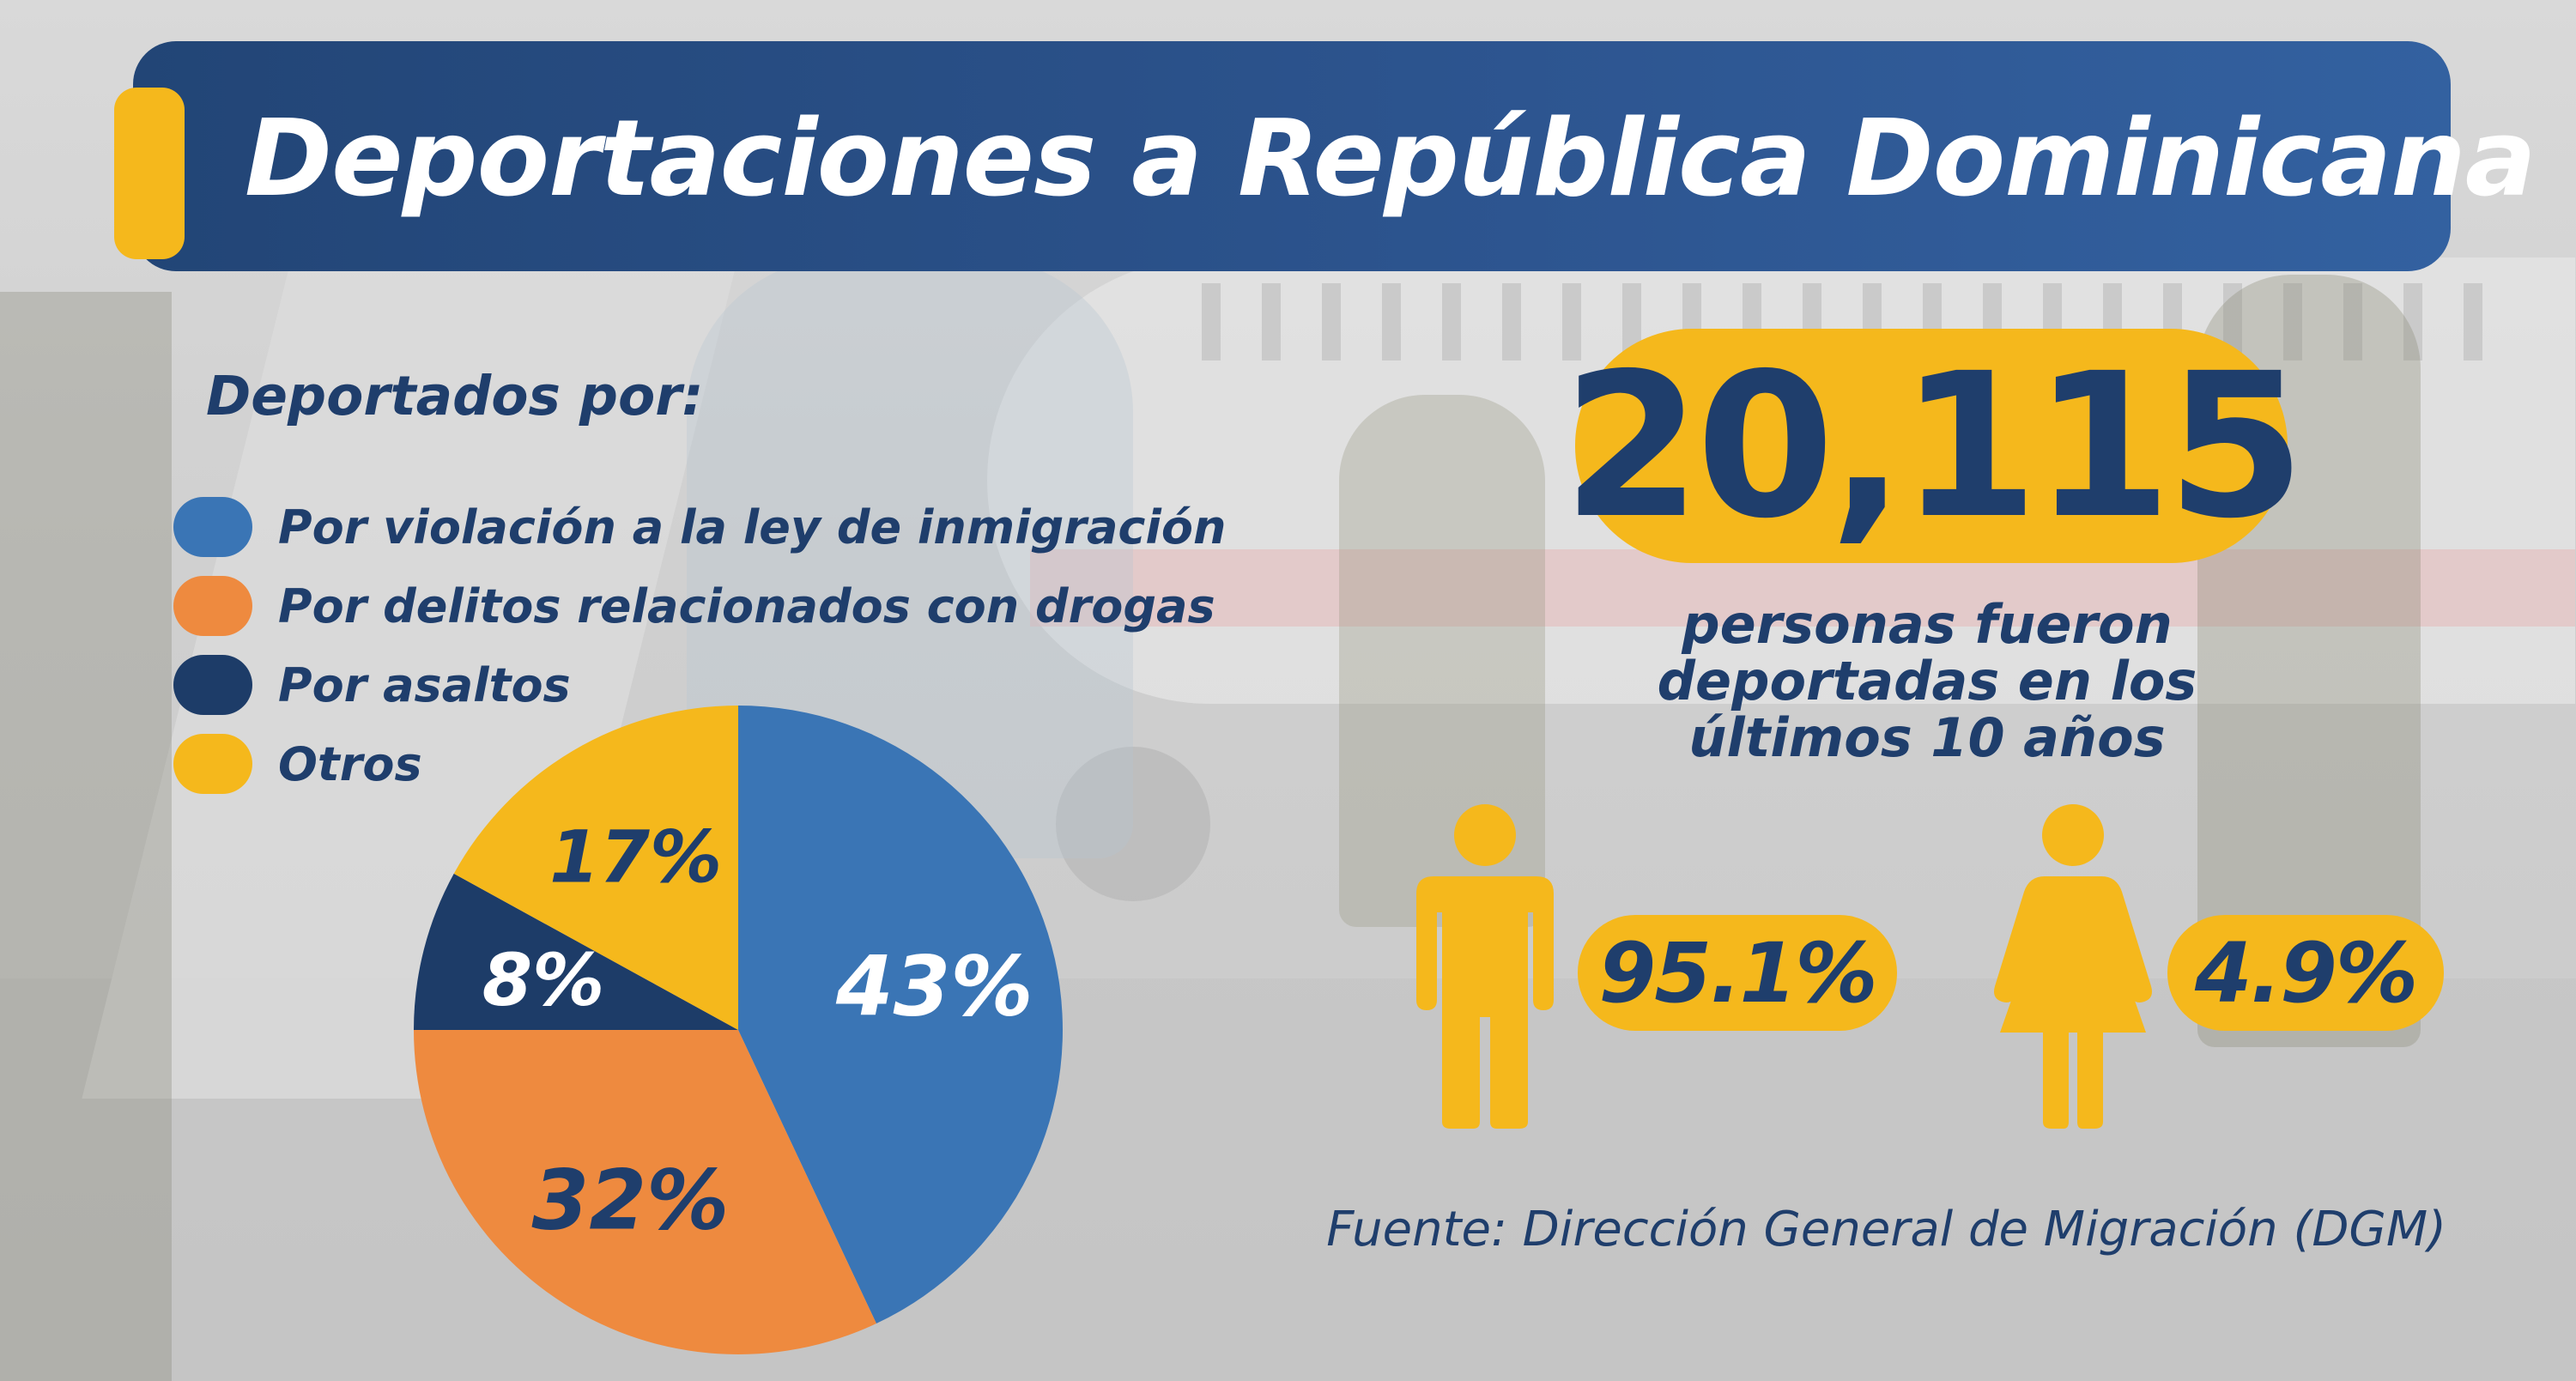  I want to click on title-banner, so click(1292, 156).